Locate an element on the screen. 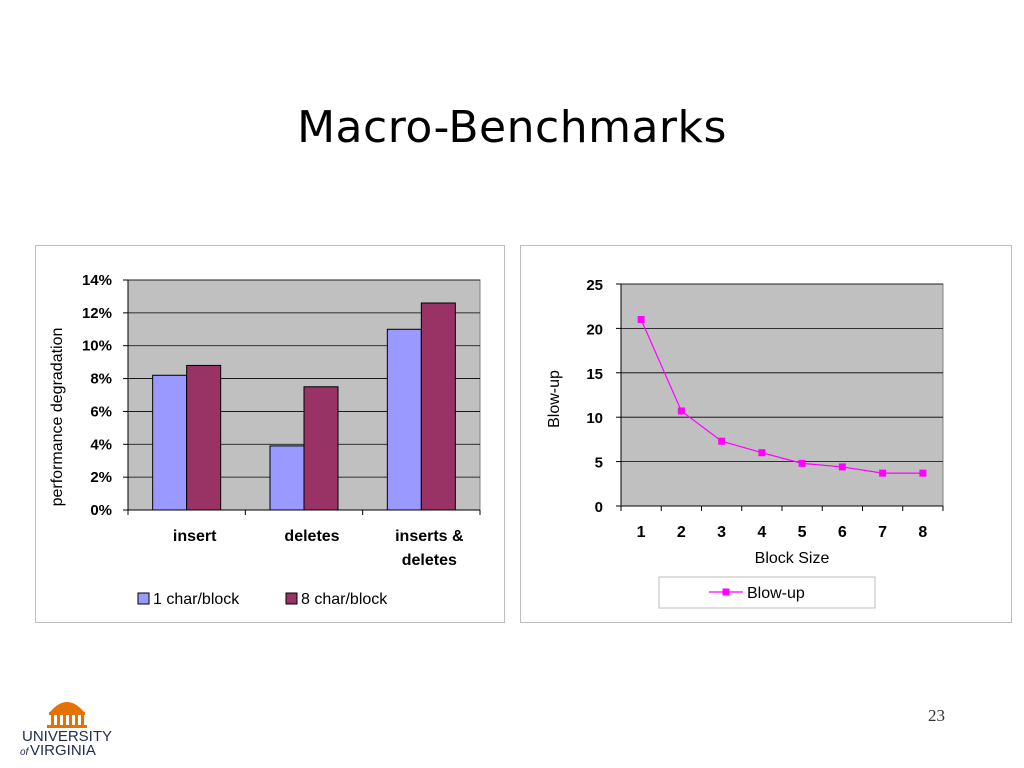 Image resolution: width=1024 pixels, height=768 pixels. category-label: insert is located at coordinates (195, 536).